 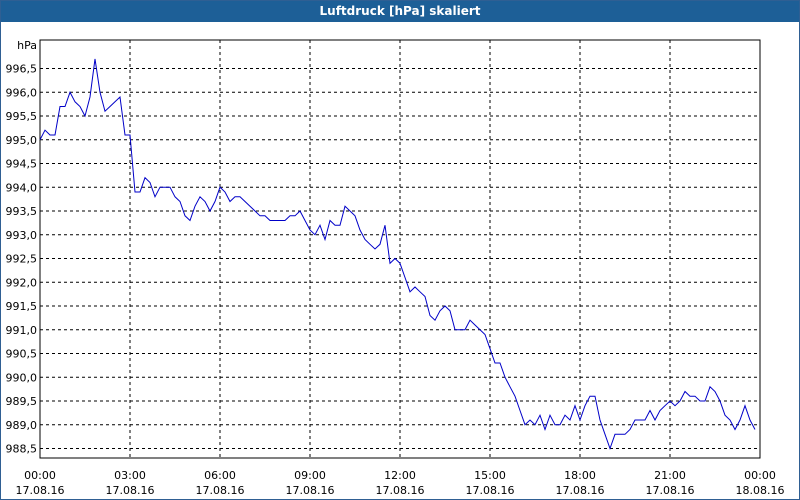 I want to click on y-tick-label: 991,5, so click(x=22, y=306).